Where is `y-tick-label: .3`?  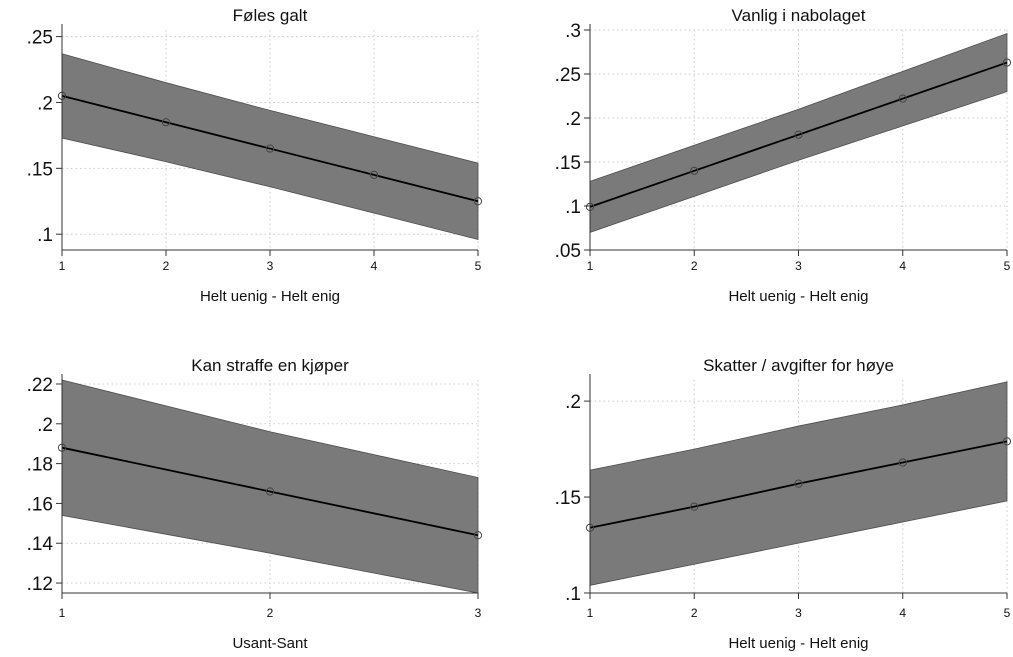
y-tick-label: .3 is located at coordinates (573, 31).